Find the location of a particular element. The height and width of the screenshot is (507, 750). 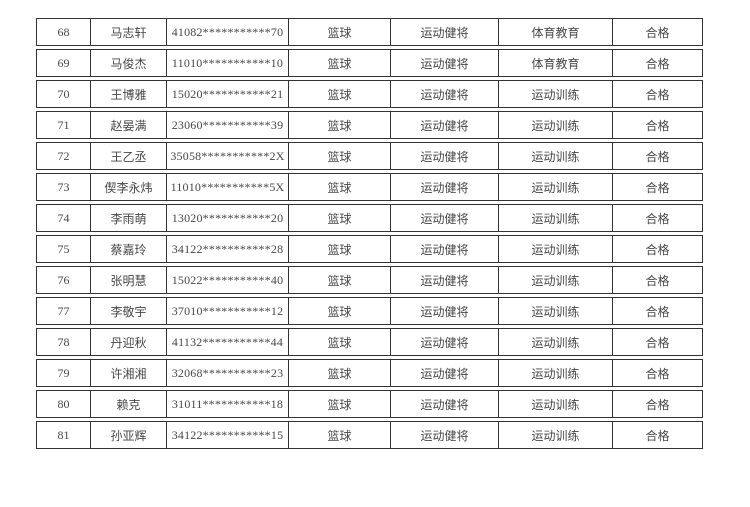

cell-name: 偰李永炜 is located at coordinates (128, 187).